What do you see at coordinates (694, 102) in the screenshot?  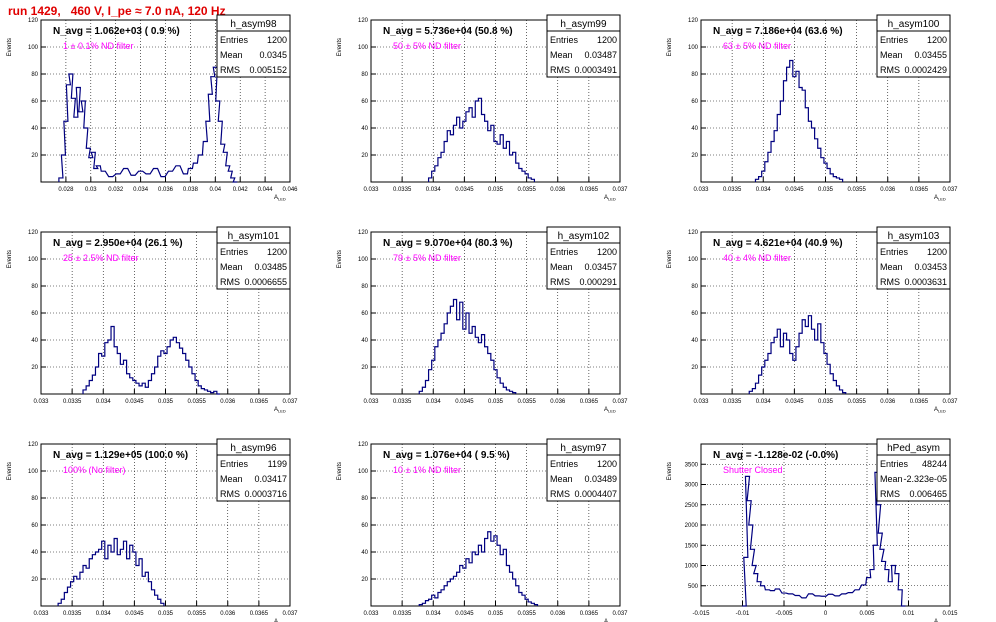 I see `y-tick-label: 60` at bounding box center [694, 102].